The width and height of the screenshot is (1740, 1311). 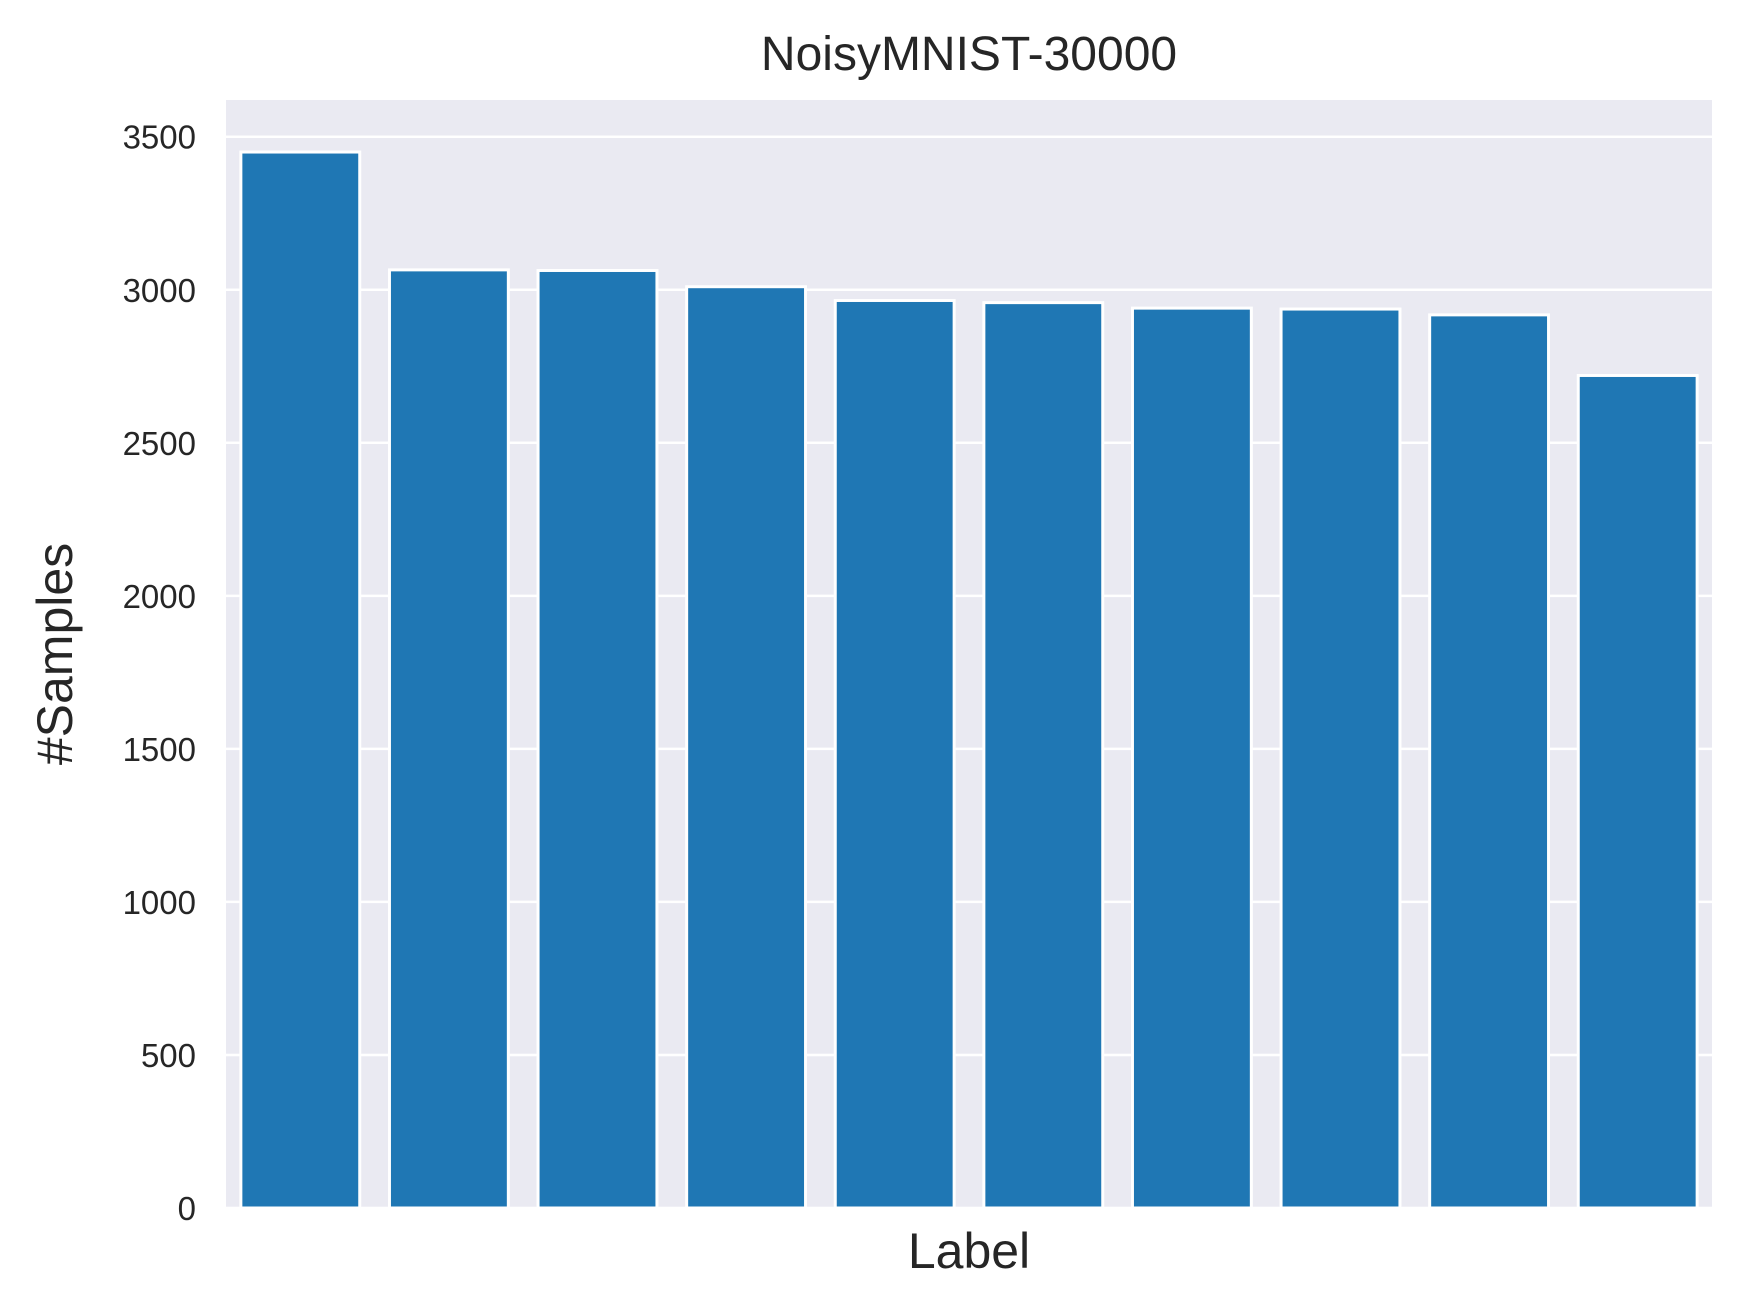 What do you see at coordinates (969, 54) in the screenshot?
I see `chart-title: NoisyMNIST-30000` at bounding box center [969, 54].